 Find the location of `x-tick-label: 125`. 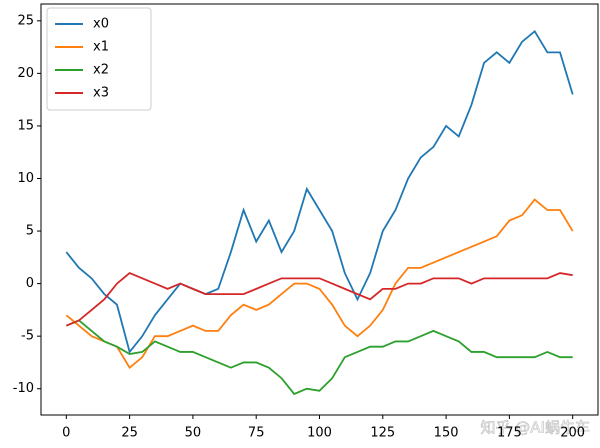

x-tick-label: 125 is located at coordinates (382, 433).